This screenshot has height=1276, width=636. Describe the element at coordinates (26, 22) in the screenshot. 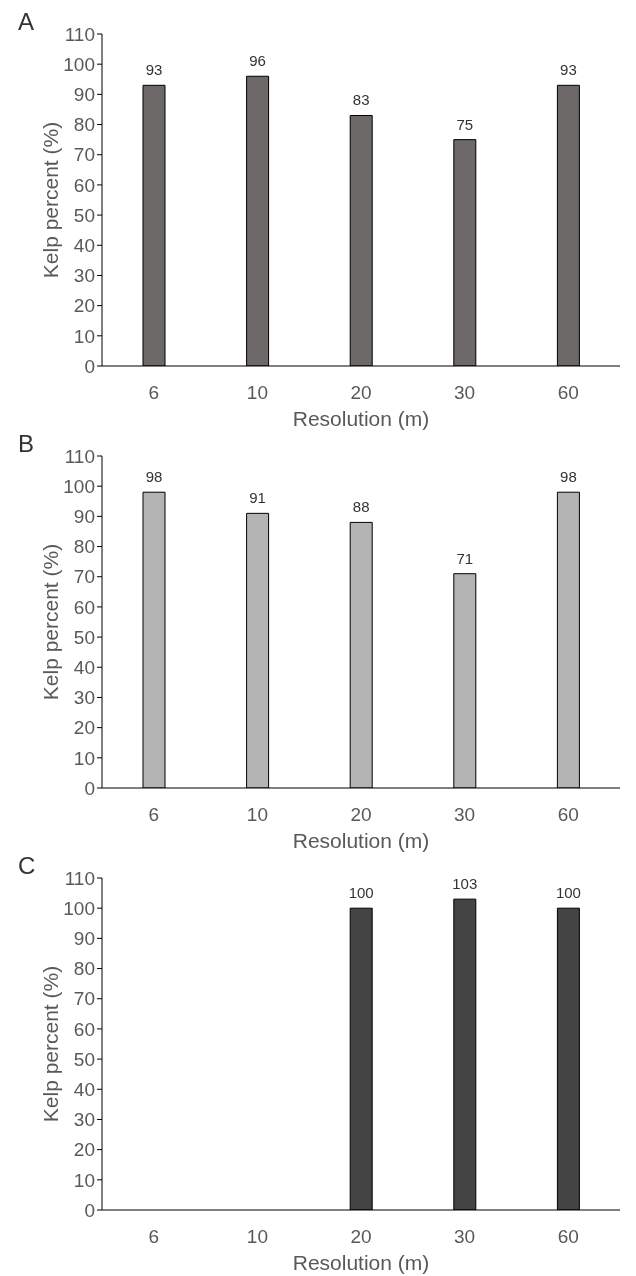

I see `chart-title: A` at that location.